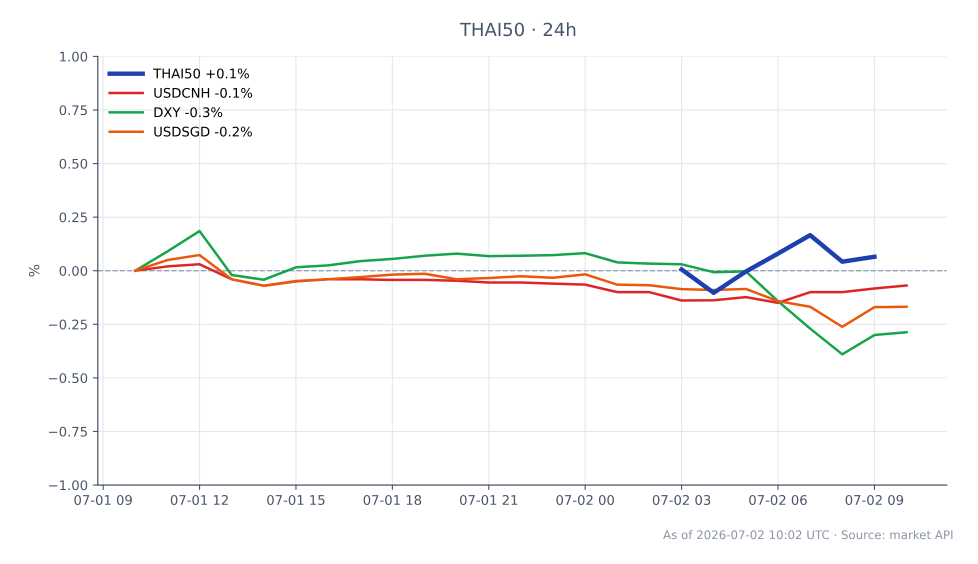 The width and height of the screenshot is (978, 564). I want to click on text: As of 2026-07-02 10:02 UTC · Source: market API, so click(807, 535).